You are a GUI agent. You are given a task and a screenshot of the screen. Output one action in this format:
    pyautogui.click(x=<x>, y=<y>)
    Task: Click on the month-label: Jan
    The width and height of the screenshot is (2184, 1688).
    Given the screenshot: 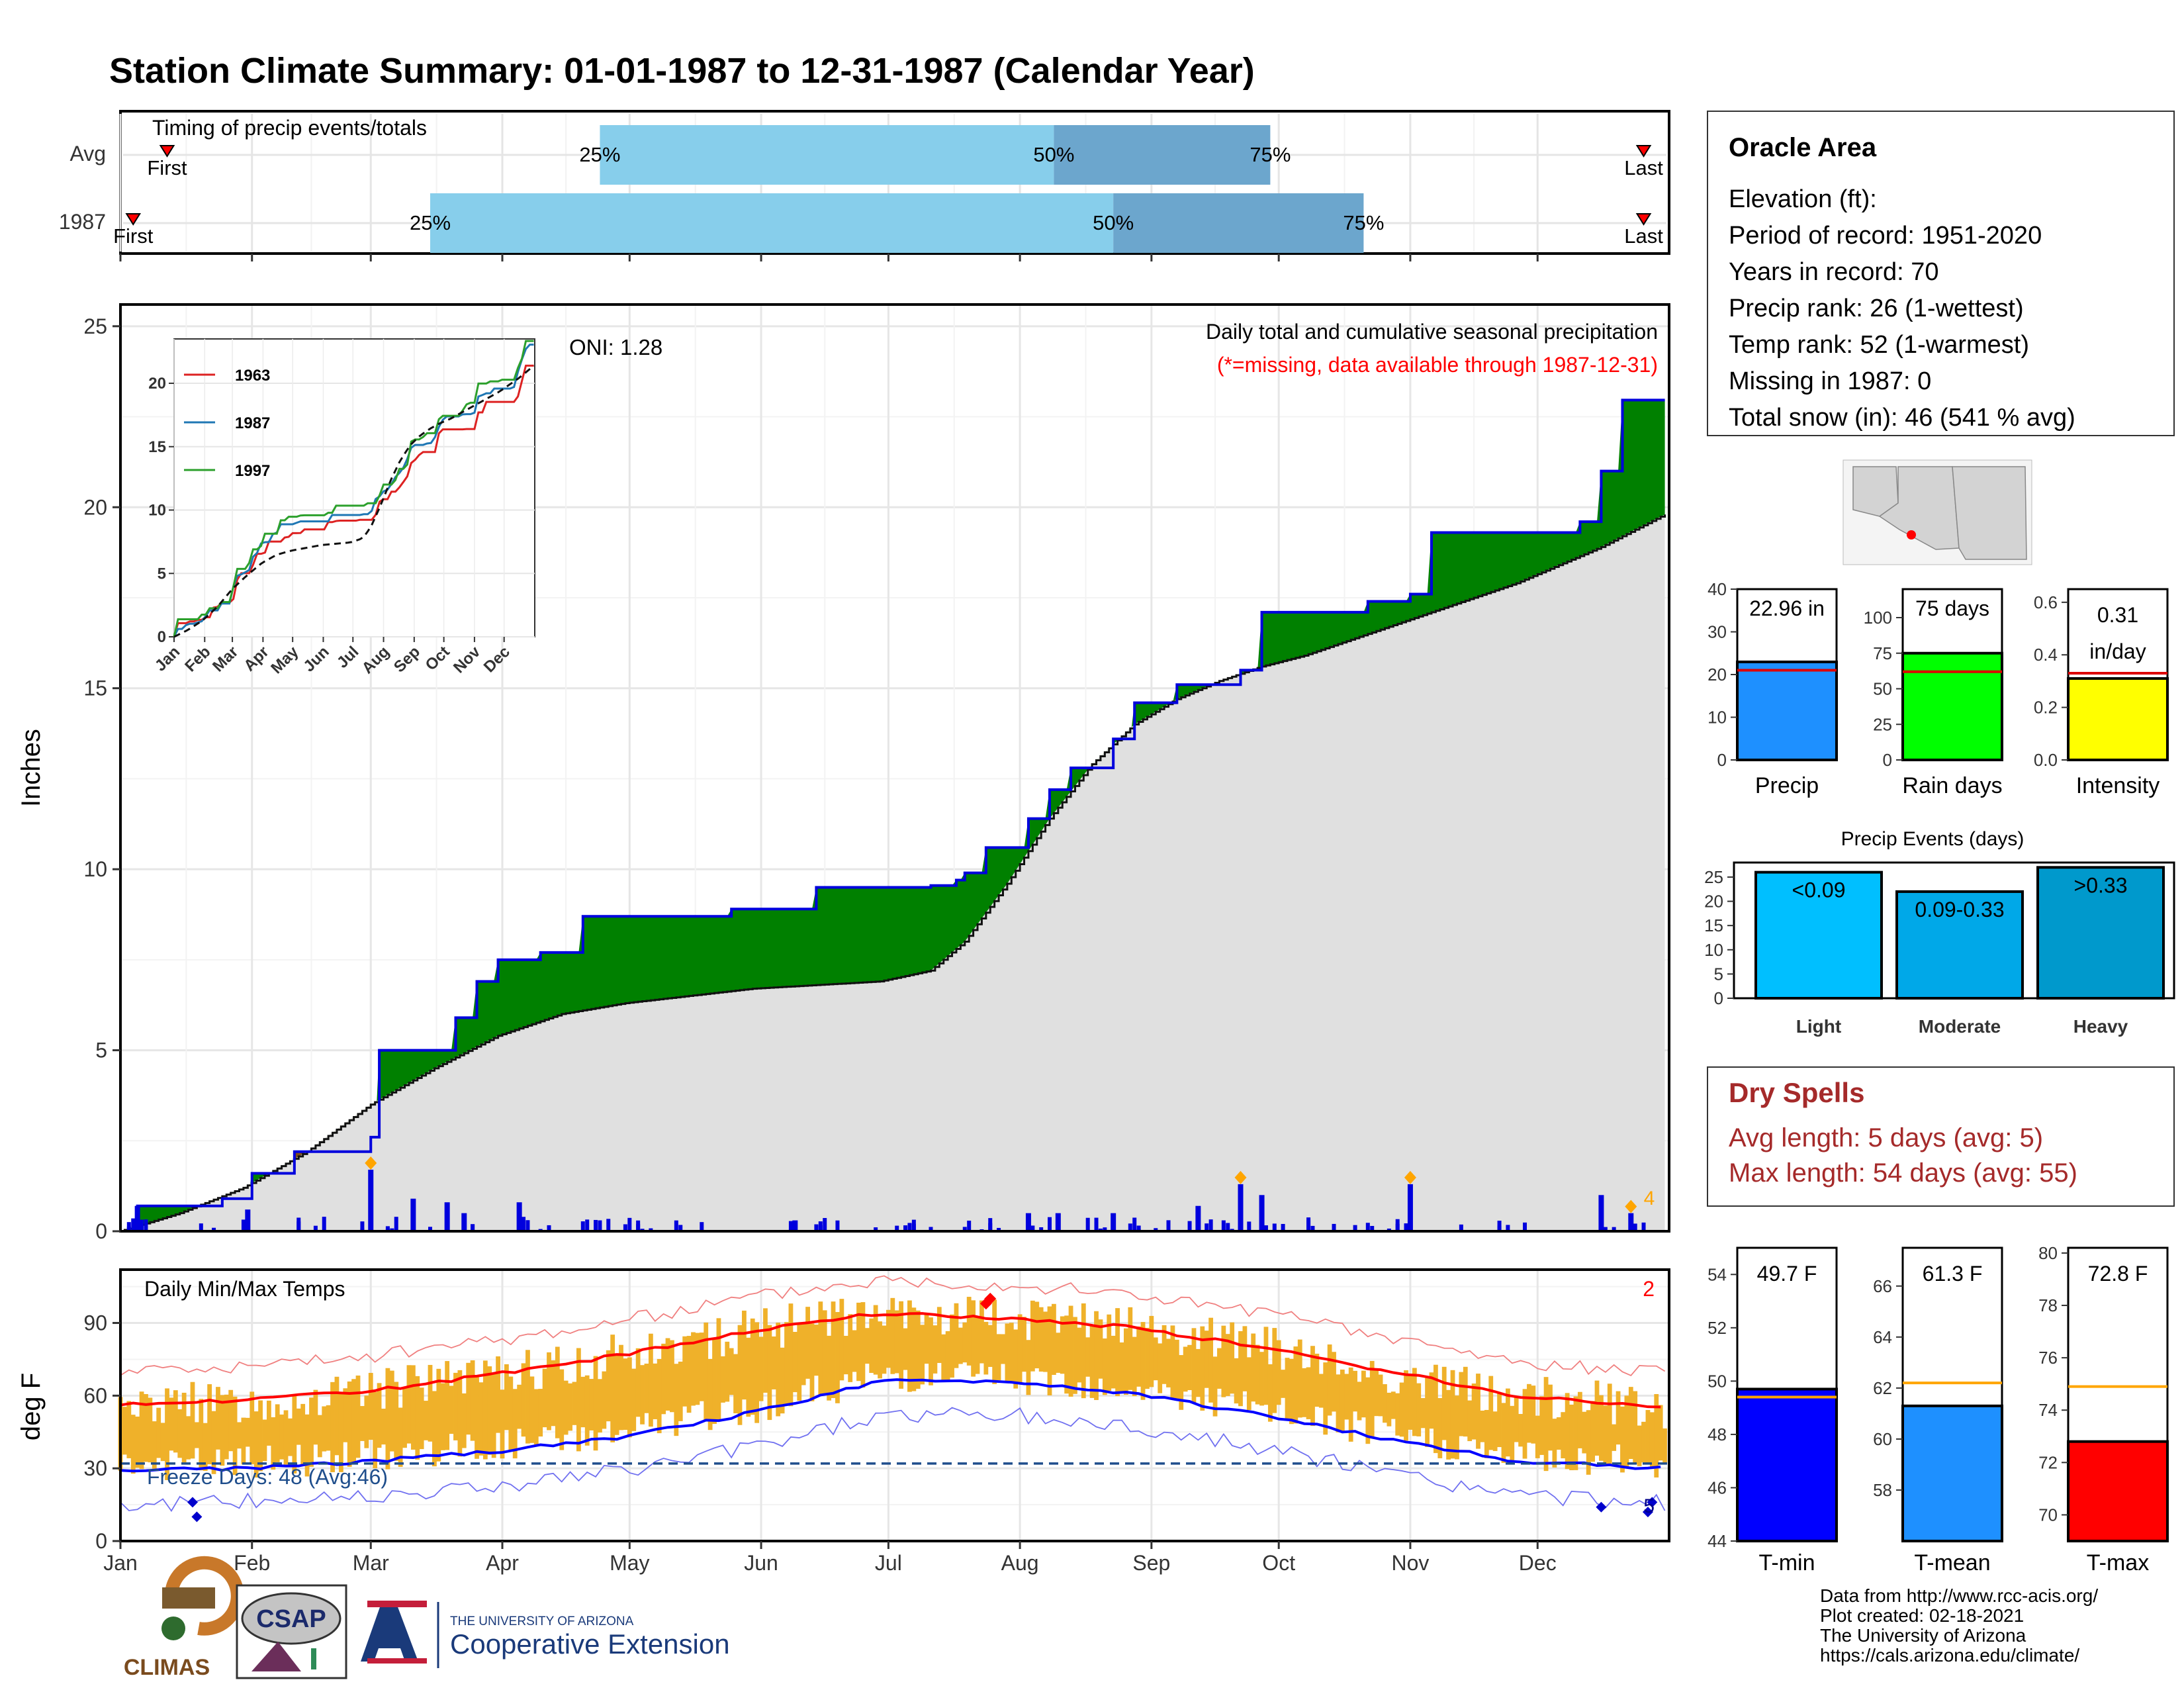 What is the action you would take?
    pyautogui.click(x=121, y=1563)
    